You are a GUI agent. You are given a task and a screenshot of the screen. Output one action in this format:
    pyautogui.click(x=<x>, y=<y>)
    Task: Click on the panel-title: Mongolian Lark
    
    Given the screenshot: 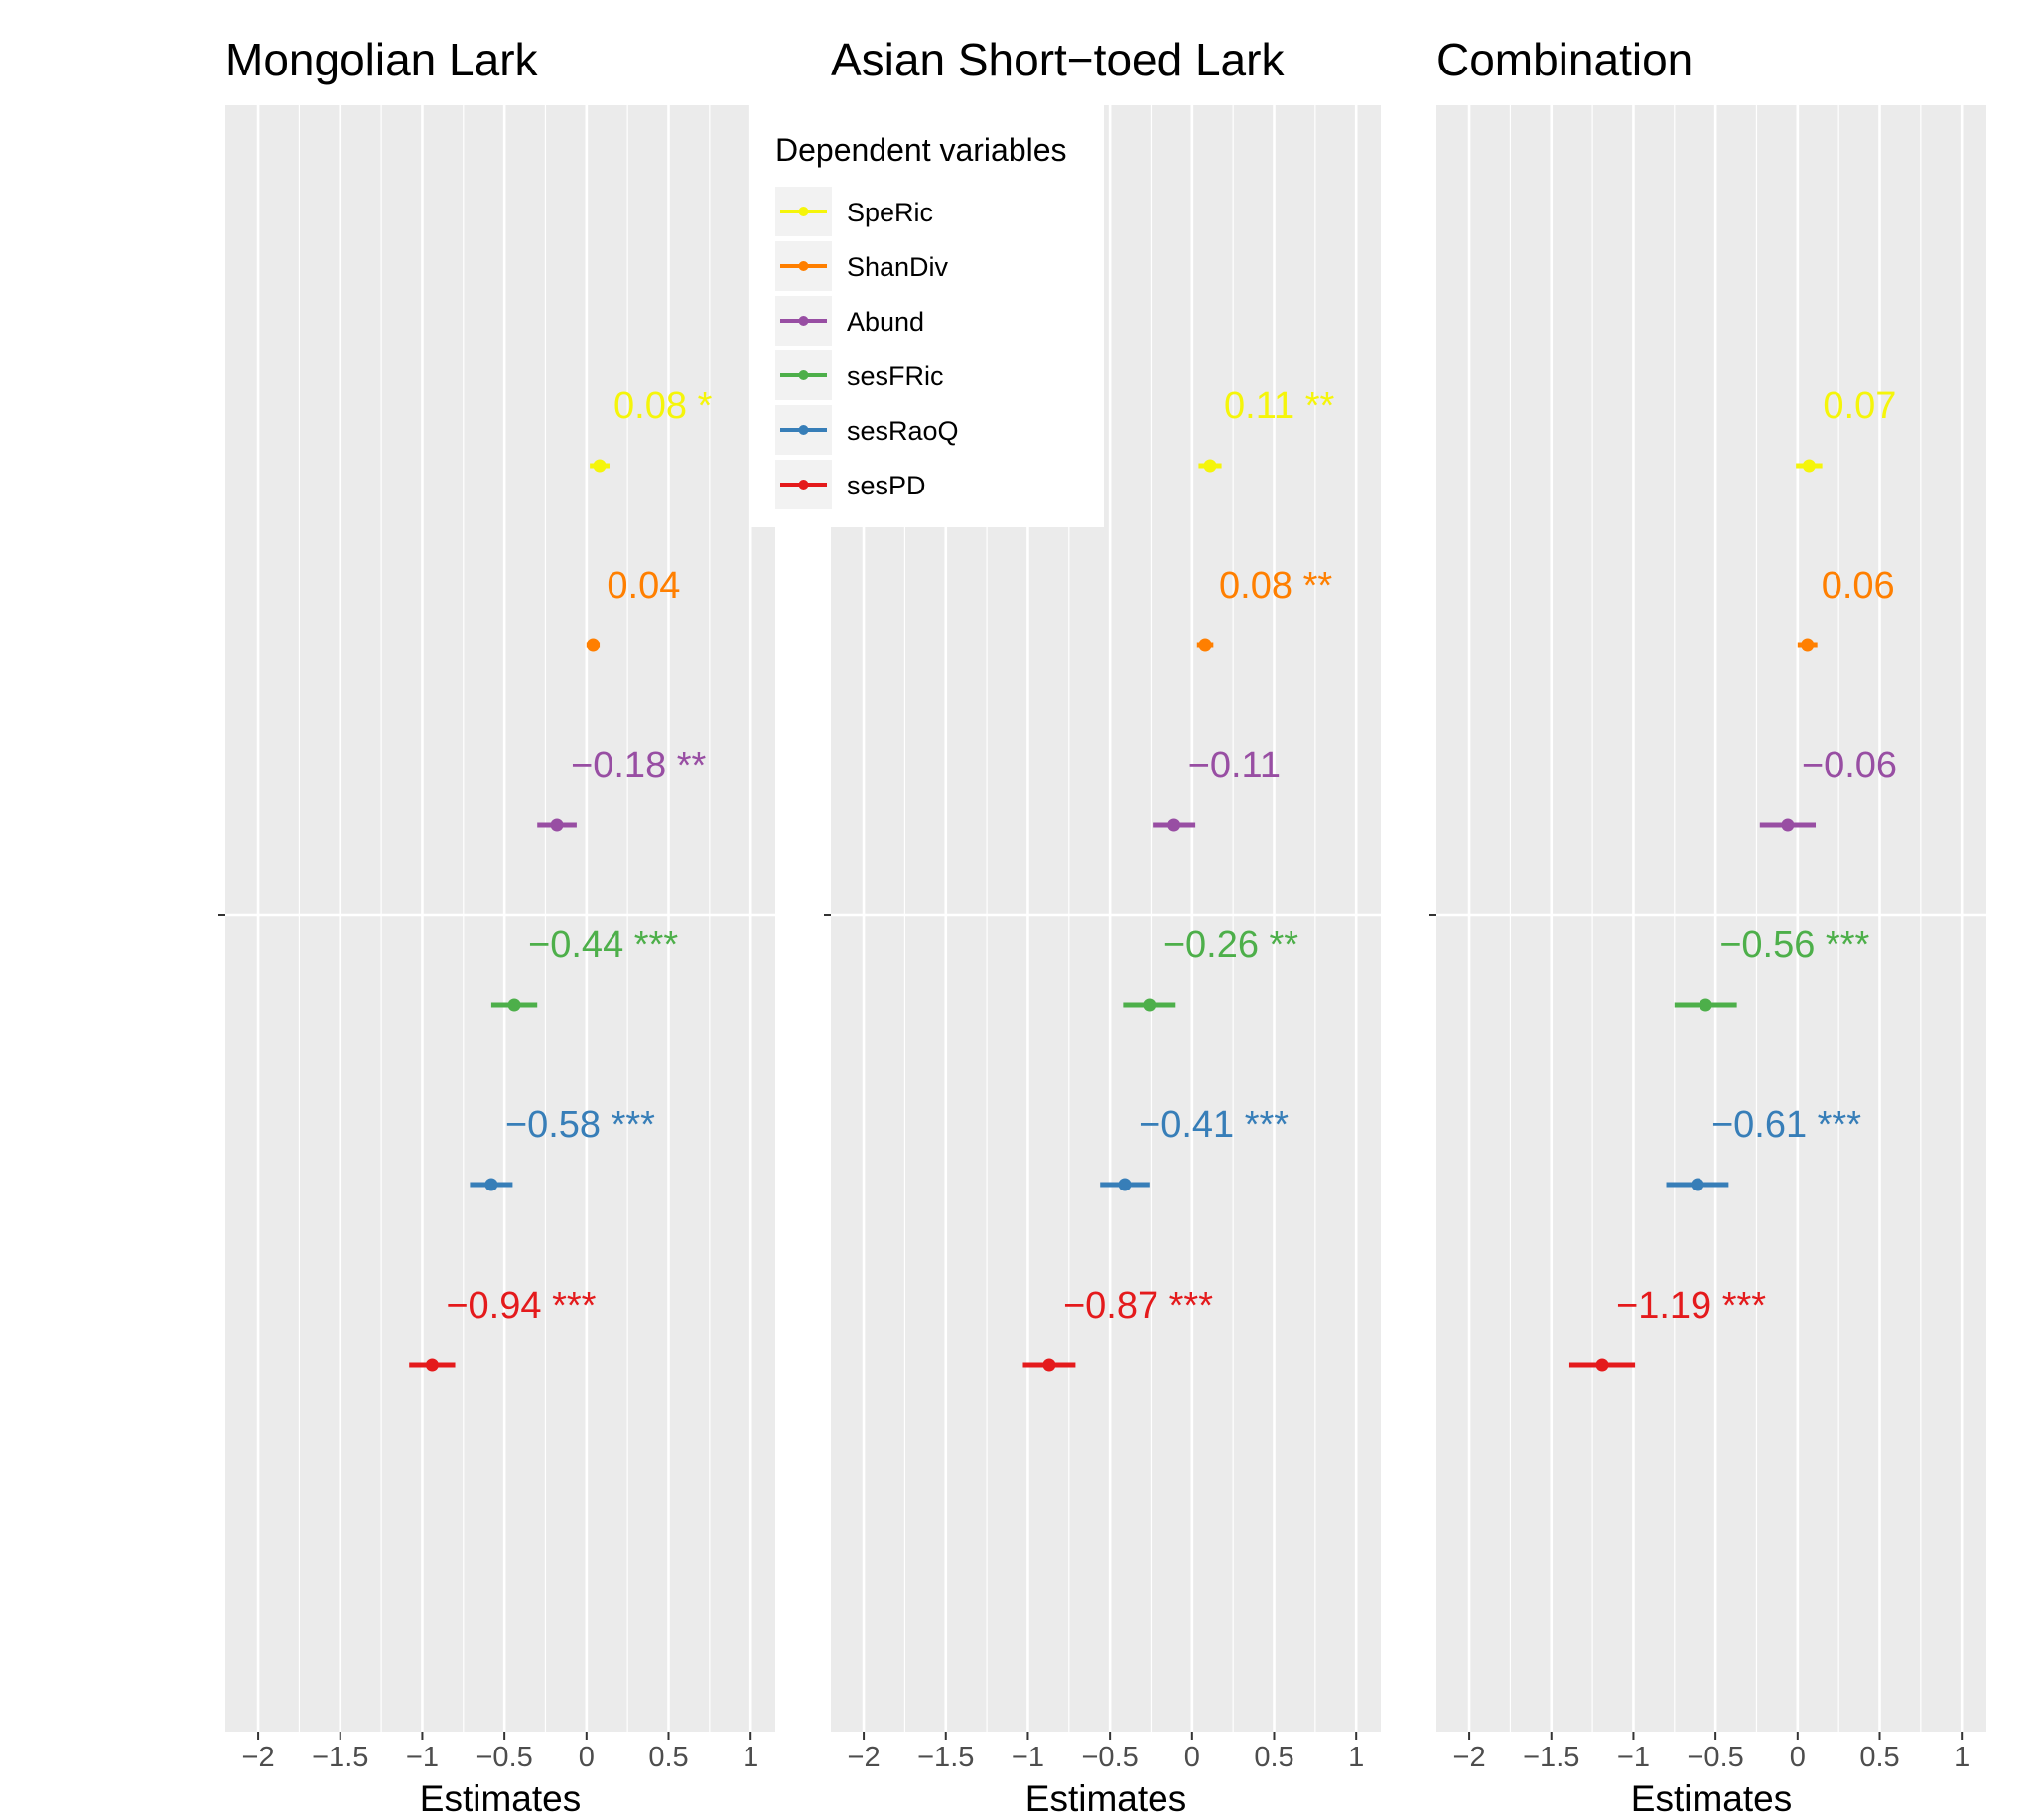 What is the action you would take?
    pyautogui.click(x=382, y=59)
    